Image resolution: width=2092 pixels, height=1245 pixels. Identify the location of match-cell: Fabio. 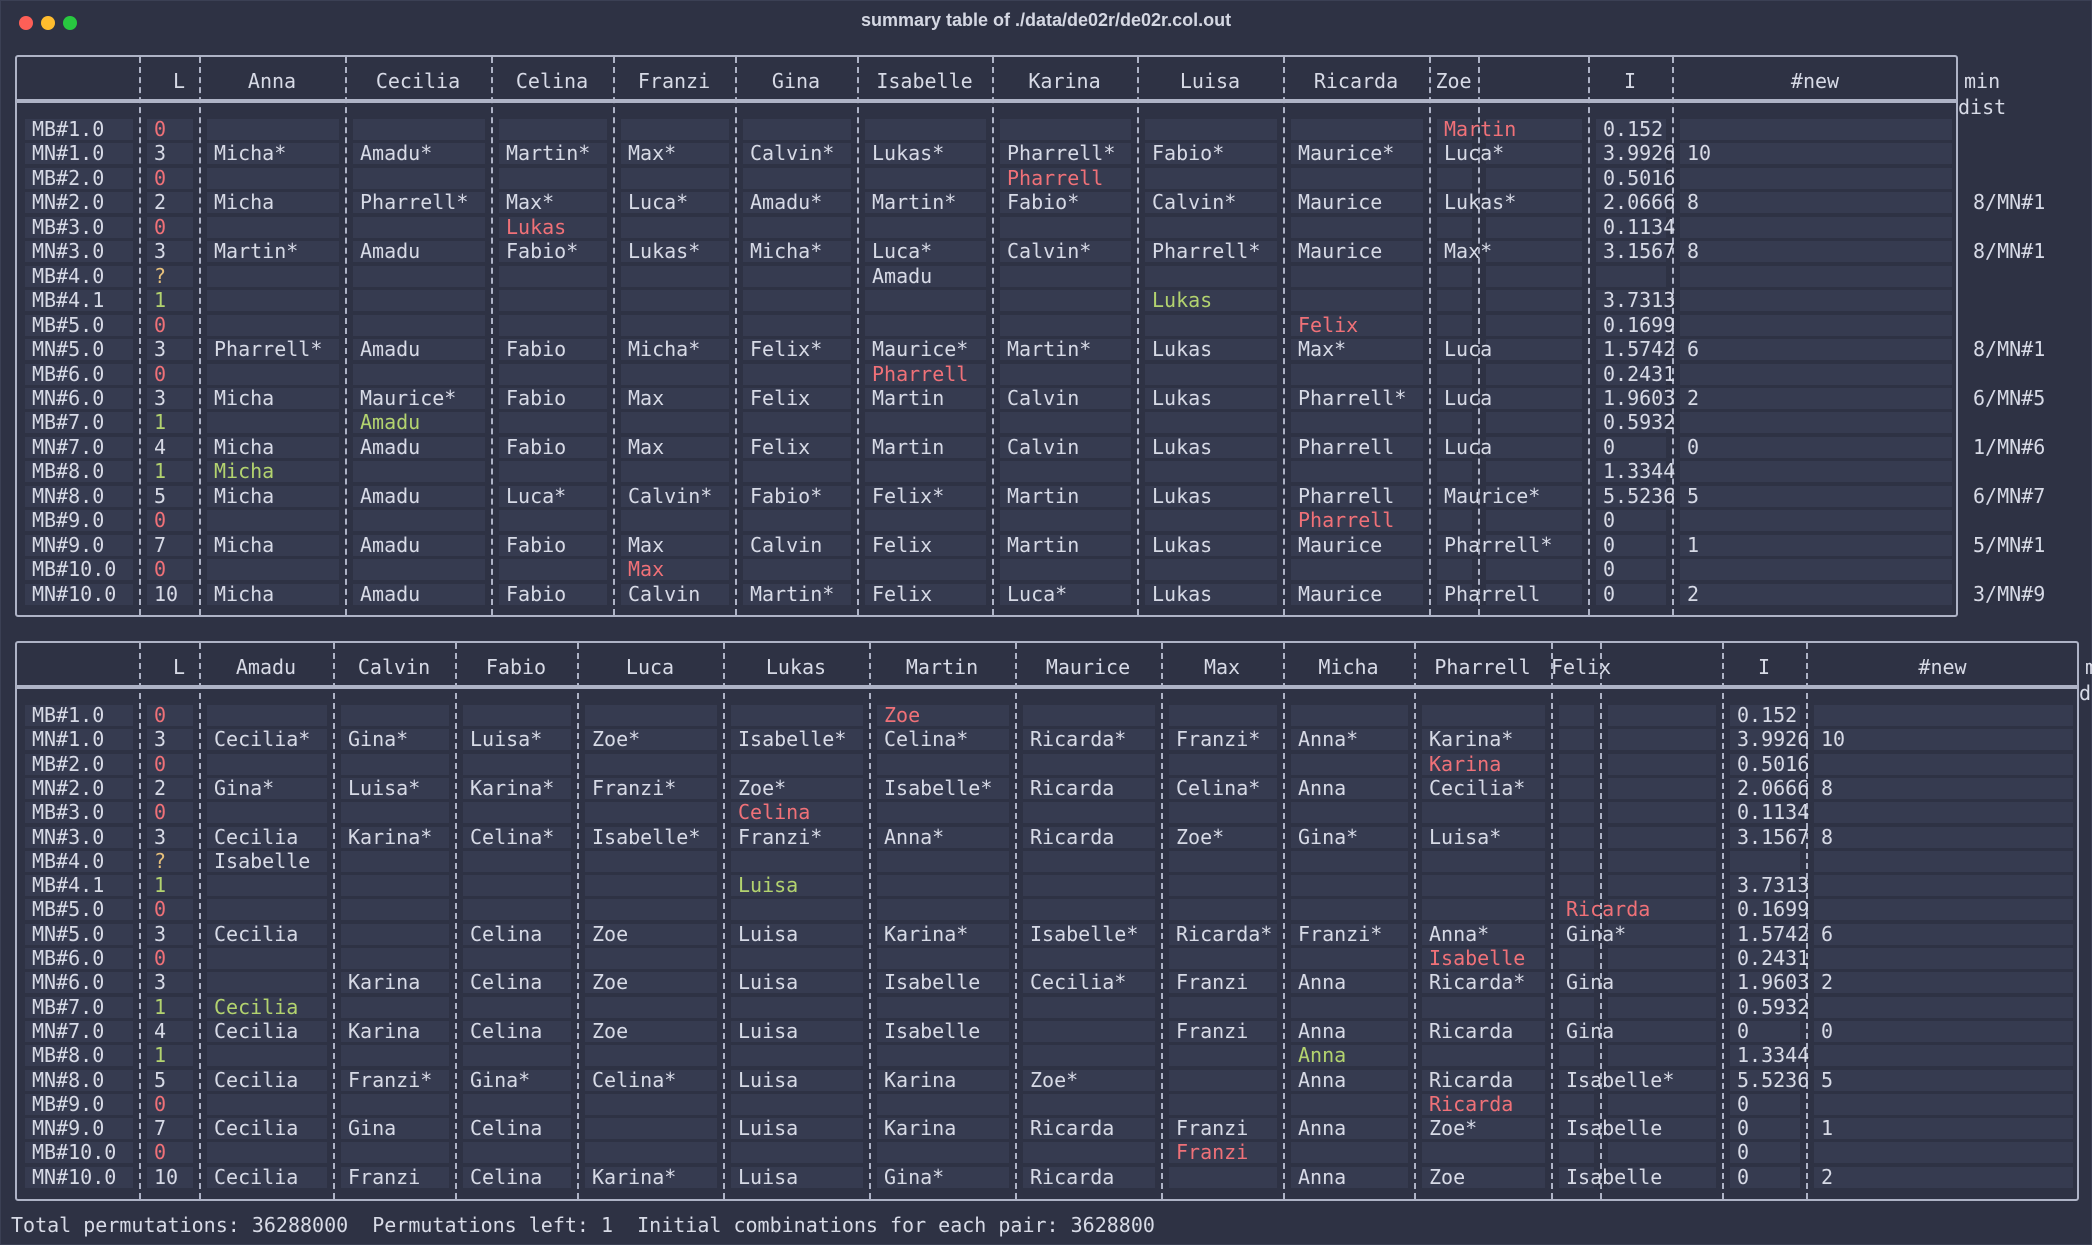
(536, 397).